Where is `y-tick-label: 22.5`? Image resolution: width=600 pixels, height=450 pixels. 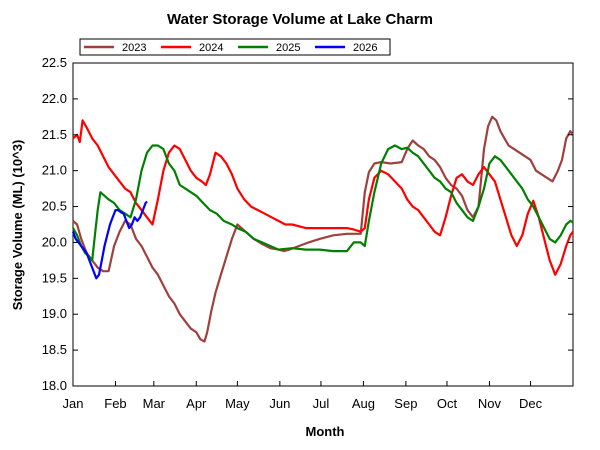 y-tick-label: 22.5 is located at coordinates (54, 62).